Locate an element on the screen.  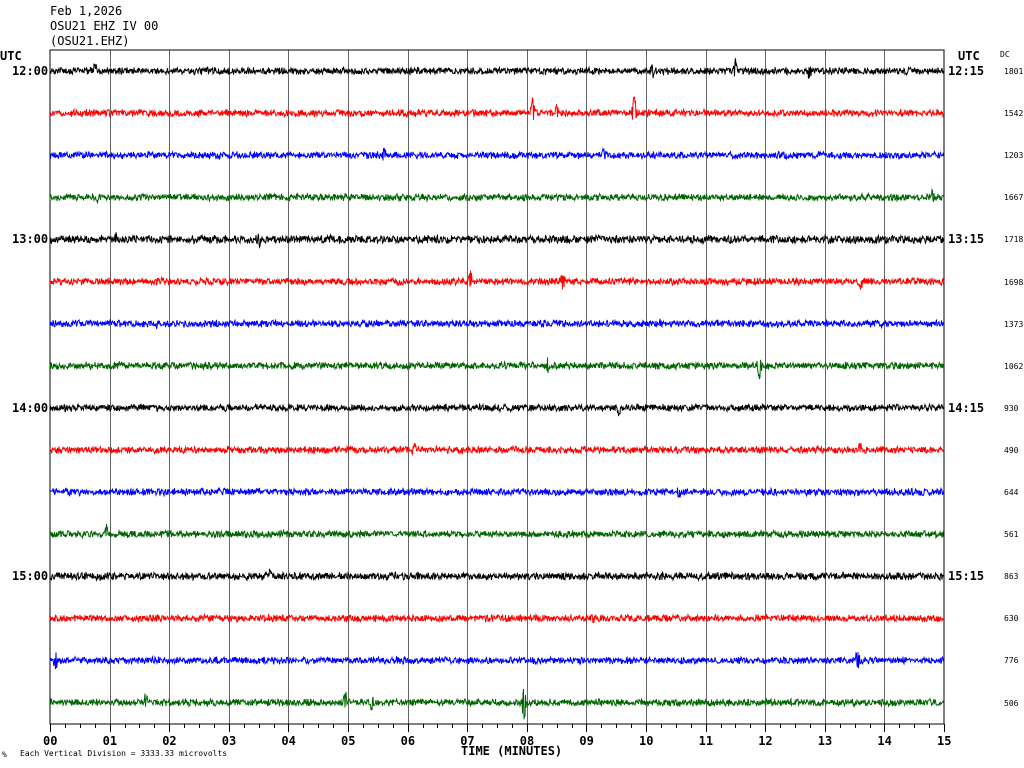
right-time-label: 15:15 is located at coordinates (966, 576).